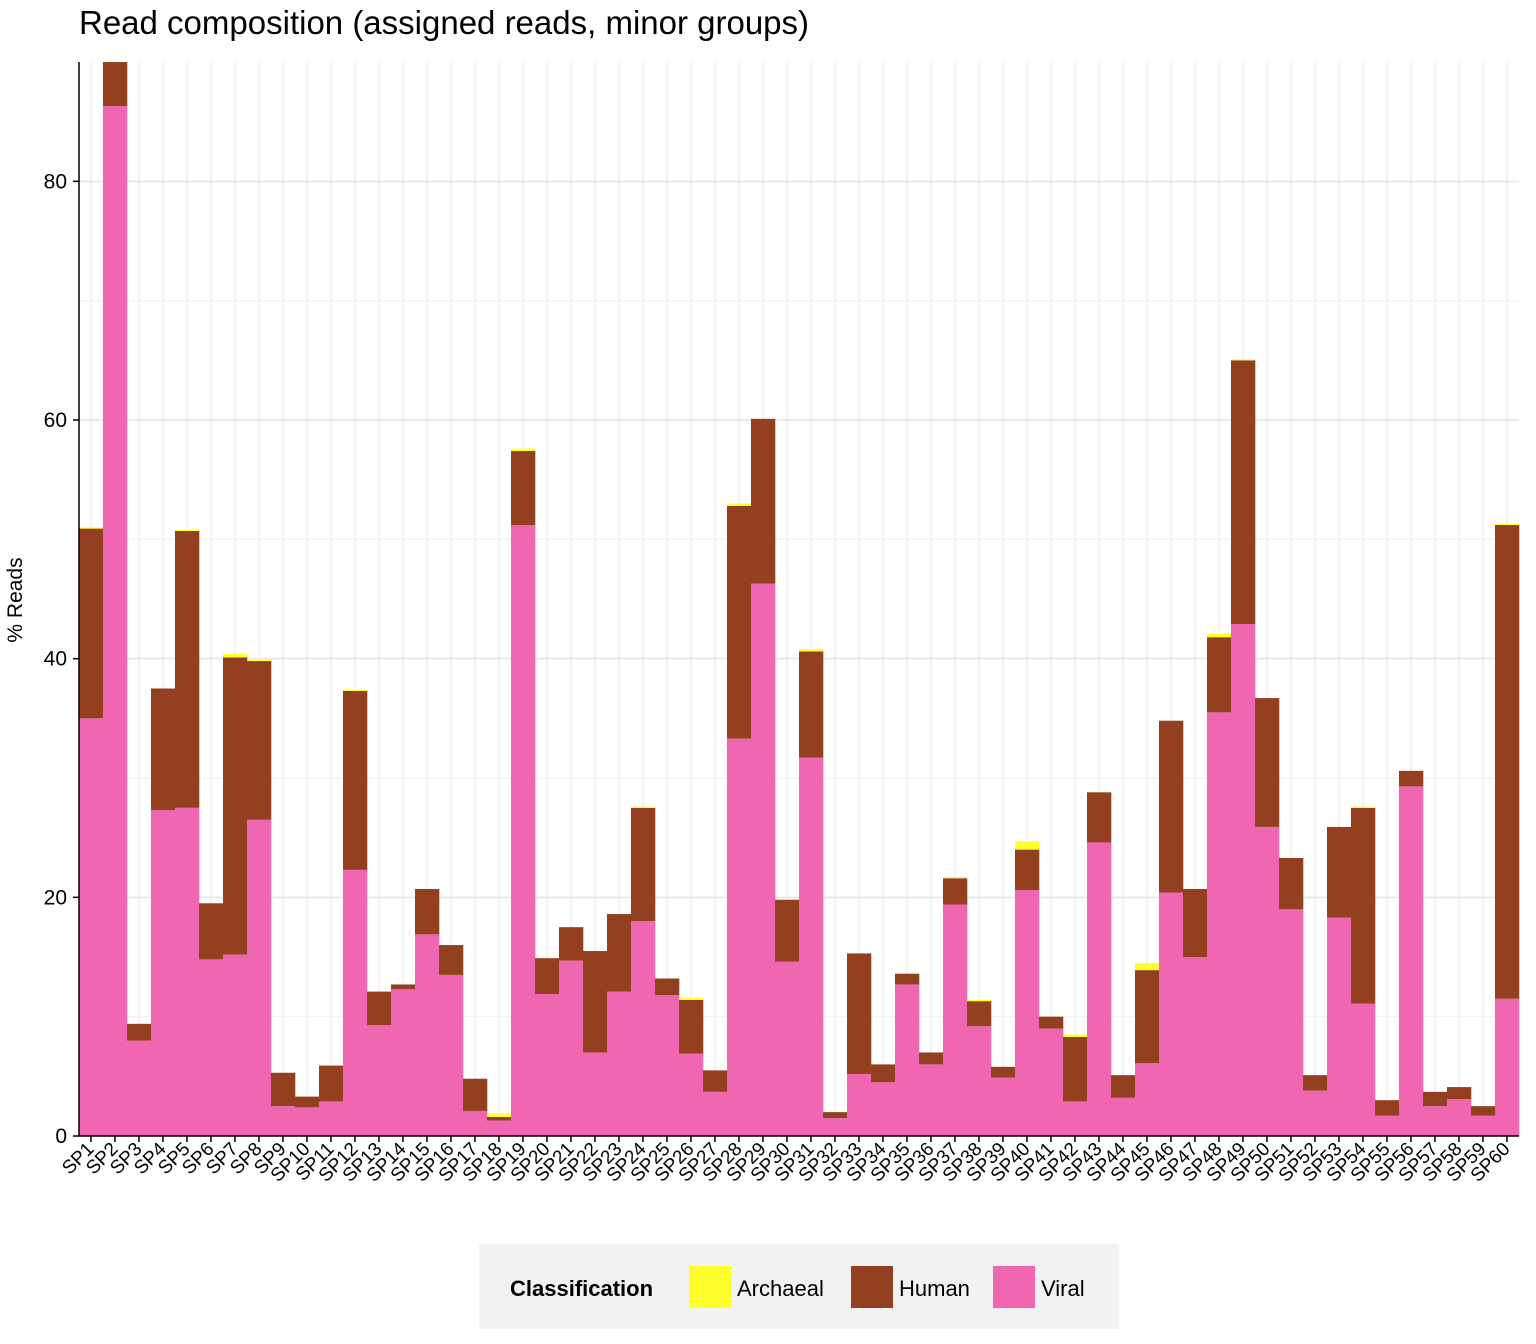 The height and width of the screenshot is (1344, 1536). I want to click on legend-label-human: Human, so click(934, 1288).